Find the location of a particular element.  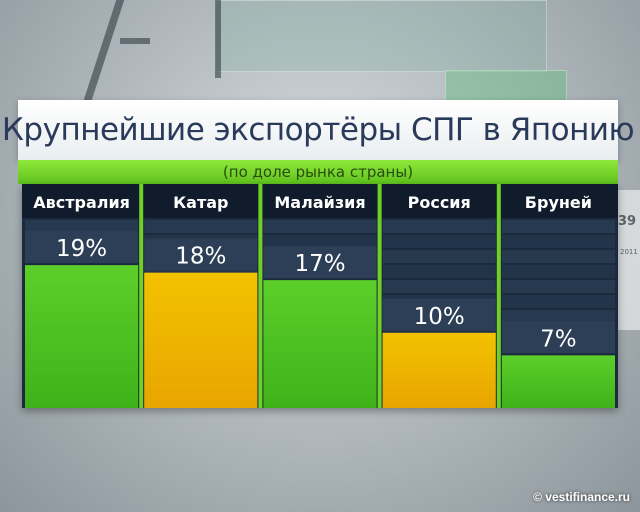

background-number: 39 is located at coordinates (627, 221).